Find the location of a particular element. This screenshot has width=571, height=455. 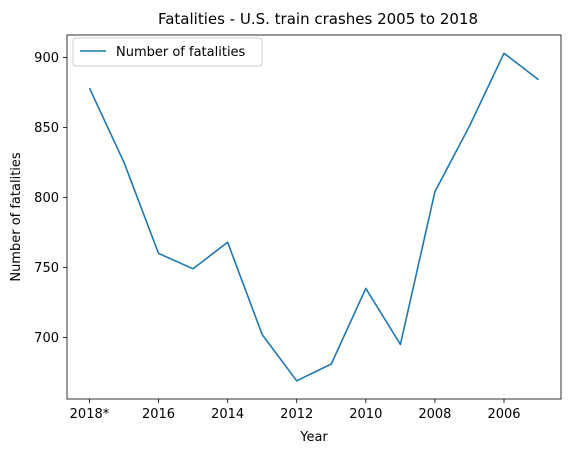

x-axis: 2018* 2016 2014 2012 2010 2008 2006 is located at coordinates (295, 410).